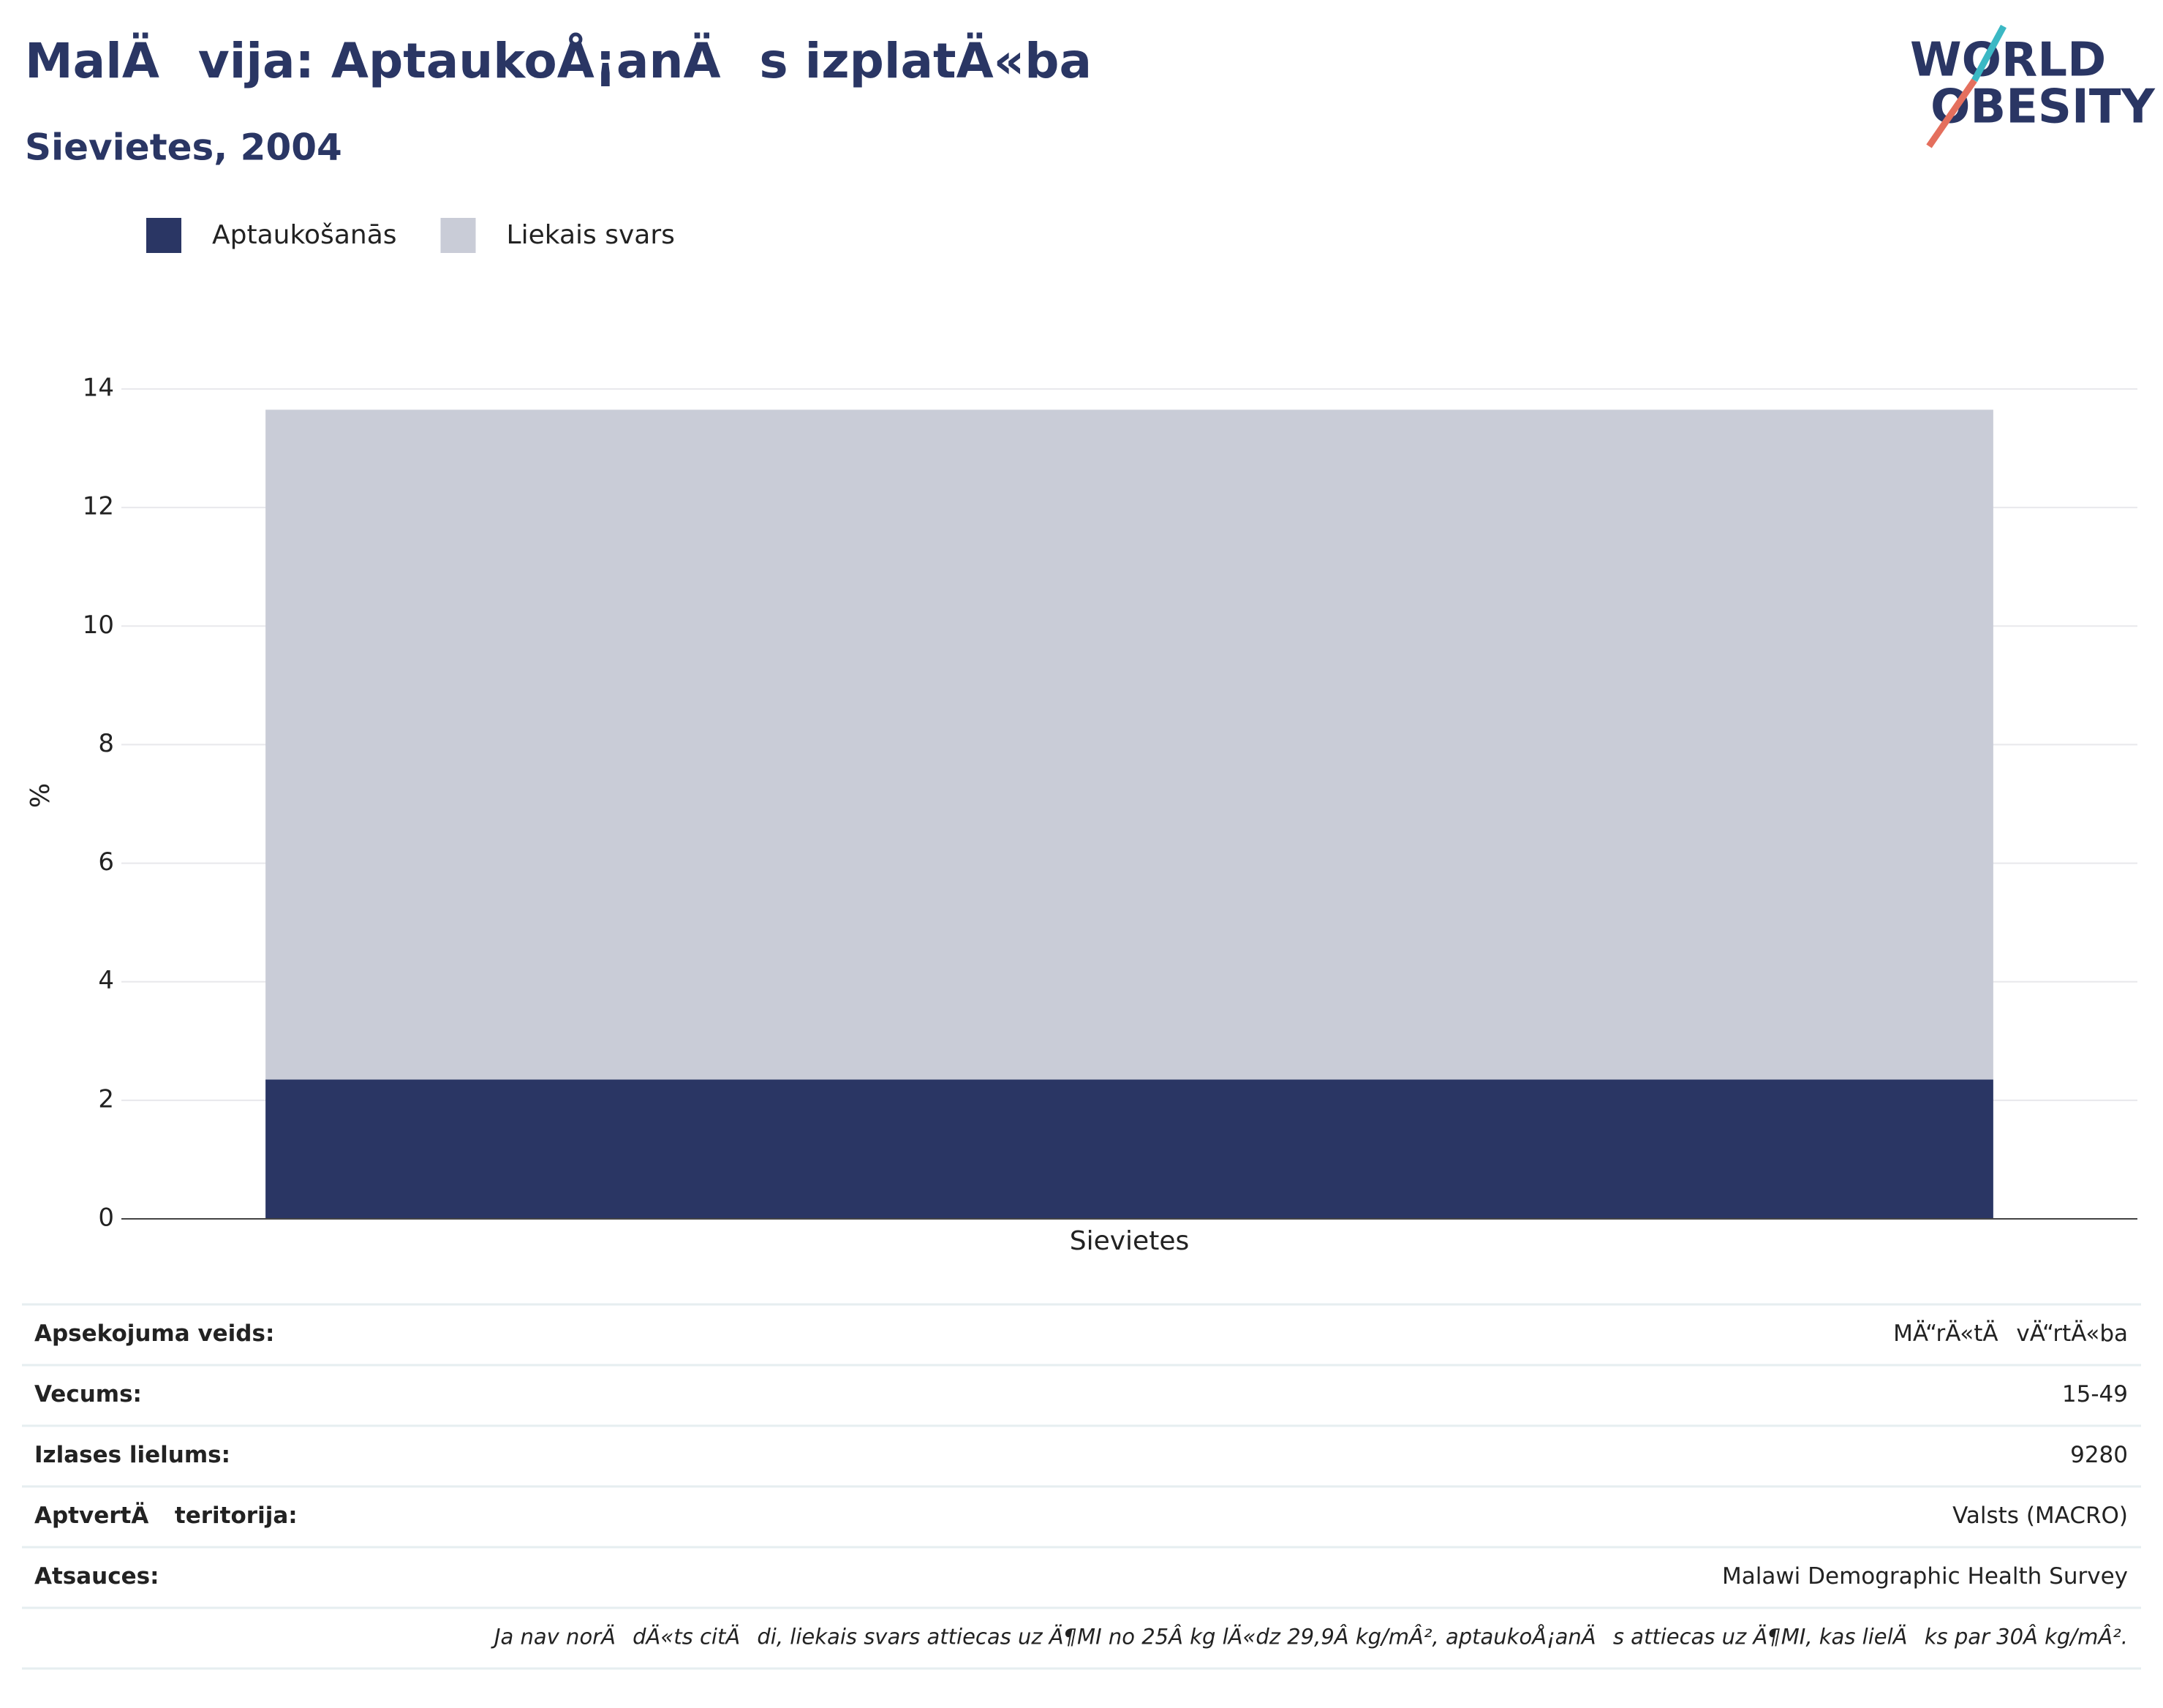 The width and height of the screenshot is (2163, 1708). Describe the element at coordinates (2095, 1394) in the screenshot. I see `table-value: 15-49` at that location.